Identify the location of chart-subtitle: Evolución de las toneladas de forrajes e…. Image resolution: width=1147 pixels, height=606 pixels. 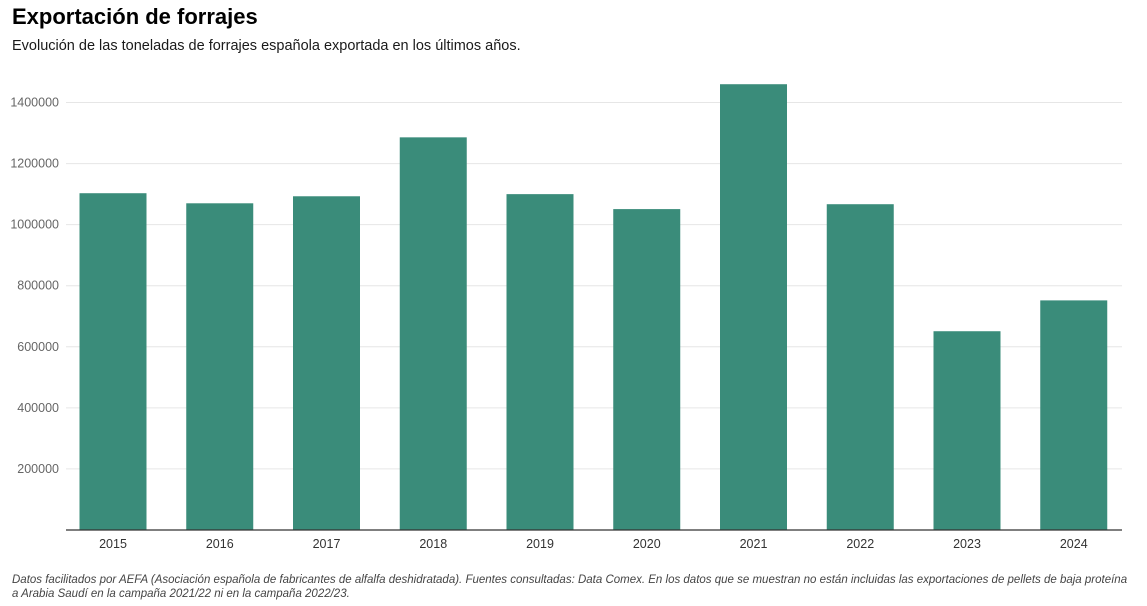
(266, 46).